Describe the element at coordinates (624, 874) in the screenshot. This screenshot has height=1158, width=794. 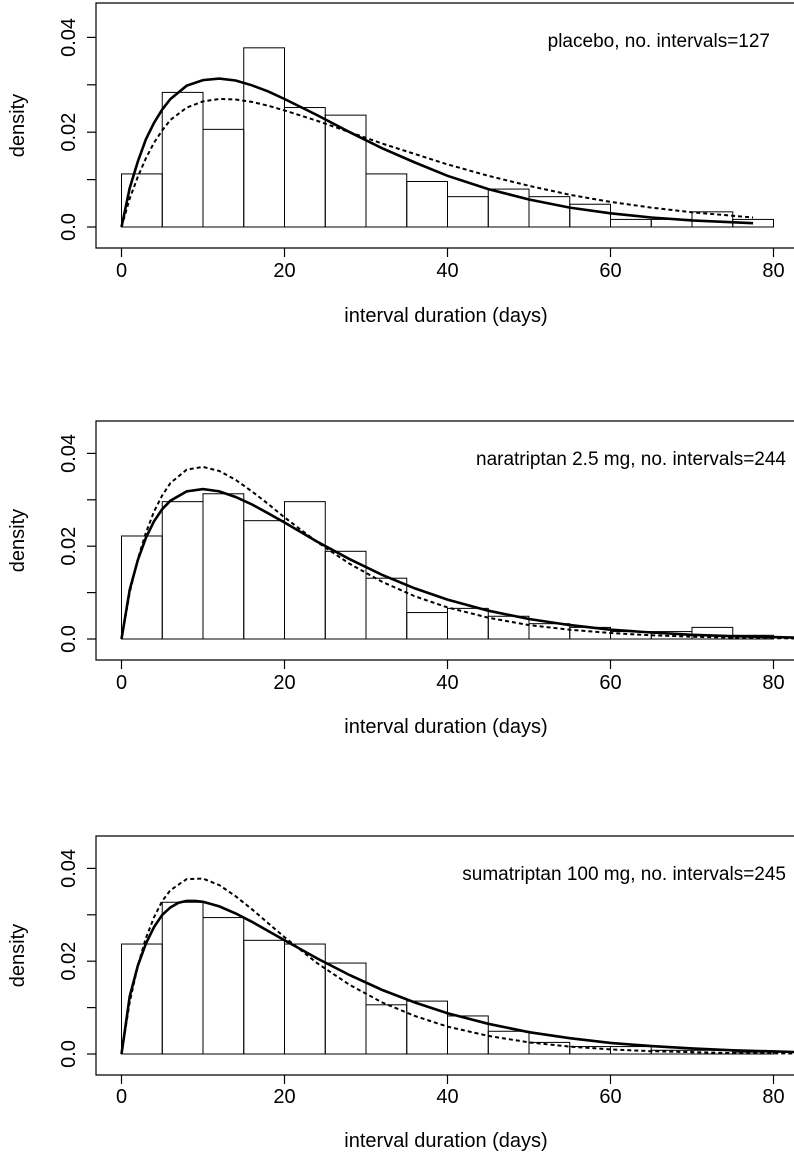
I see `panel-annotation: sumatriptan 100 mg, no. intervals=245` at that location.